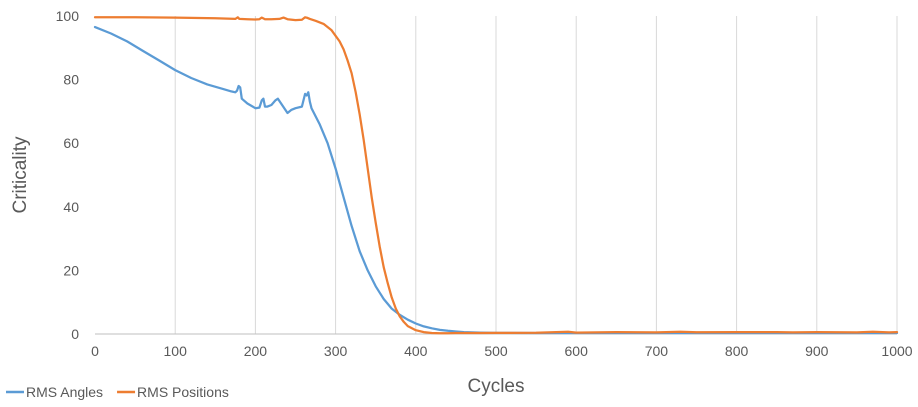  Describe the element at coordinates (577, 351) in the screenshot. I see `x-tick-label: 600` at that location.